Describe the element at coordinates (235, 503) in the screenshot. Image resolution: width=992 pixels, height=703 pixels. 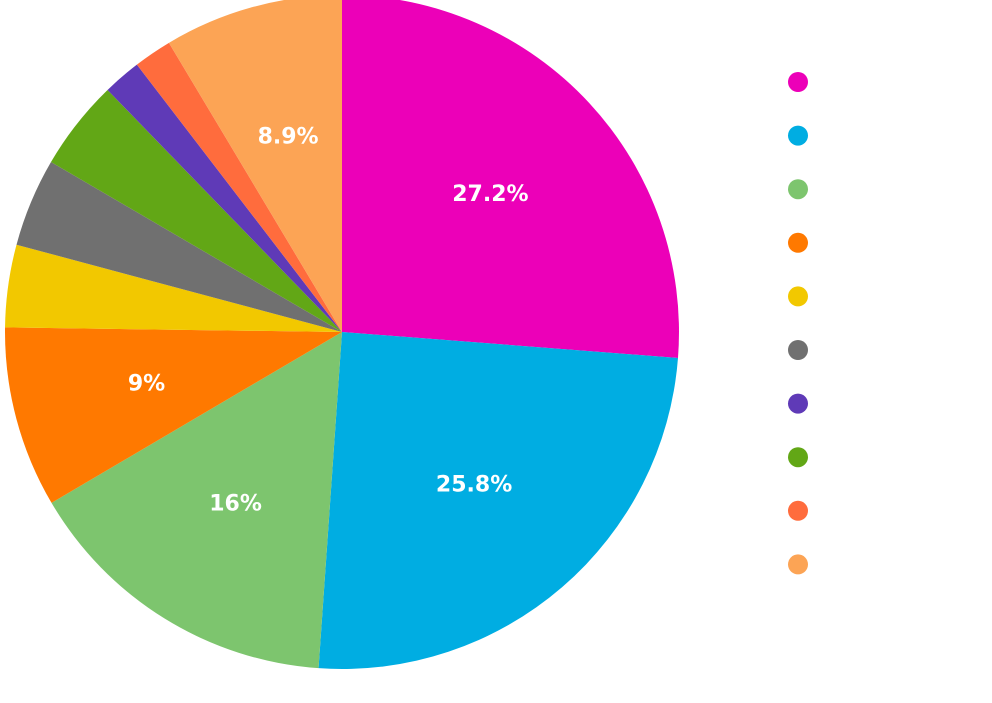
I see `pie-data-label-3: 16%` at that location.